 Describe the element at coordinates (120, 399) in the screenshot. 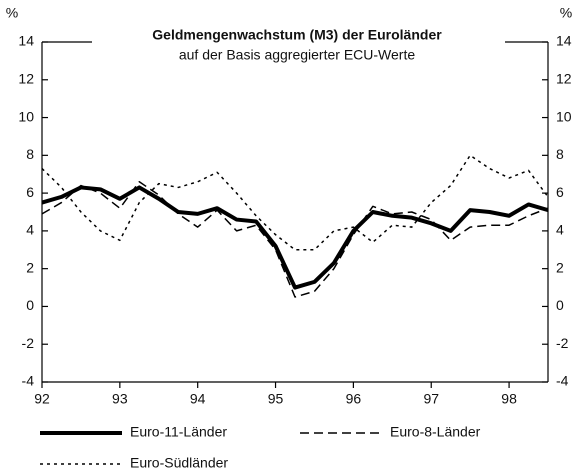

I see `x-tick-label: 93` at that location.